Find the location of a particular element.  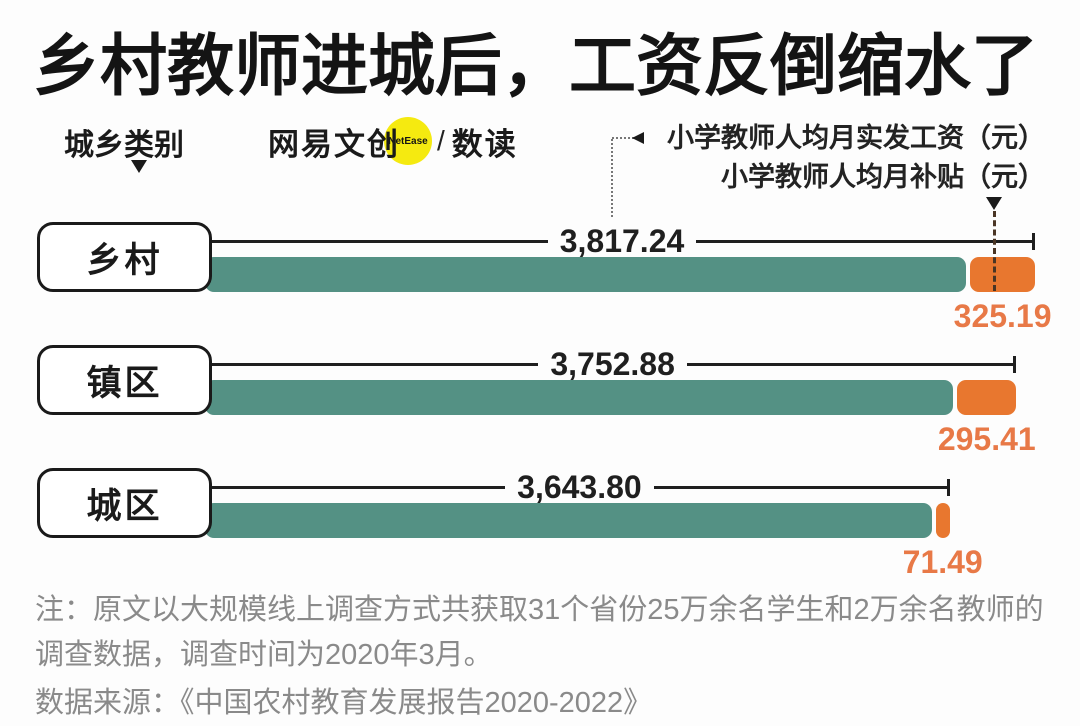

subsidy-value-label: 71.49 is located at coordinates (942, 562).